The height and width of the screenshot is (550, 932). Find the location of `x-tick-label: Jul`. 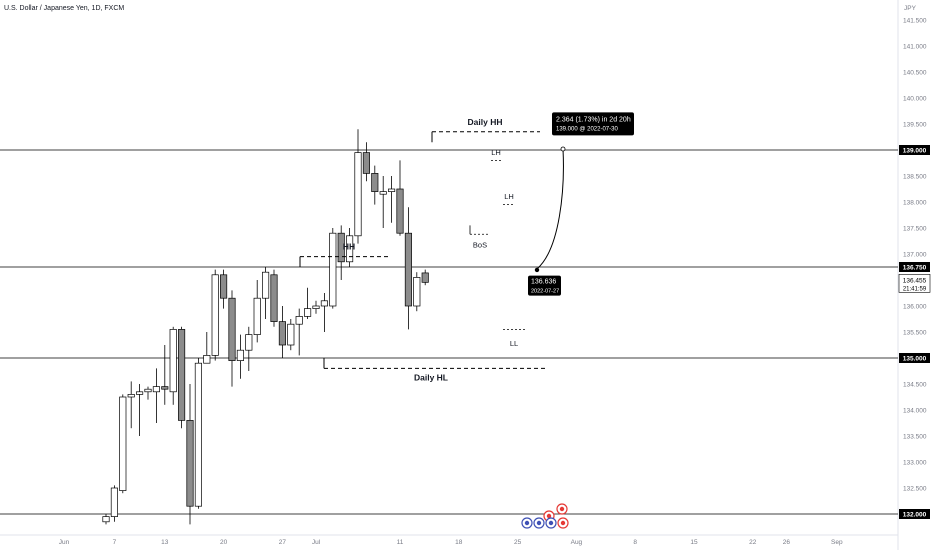

x-tick-label: Jul is located at coordinates (316, 542).